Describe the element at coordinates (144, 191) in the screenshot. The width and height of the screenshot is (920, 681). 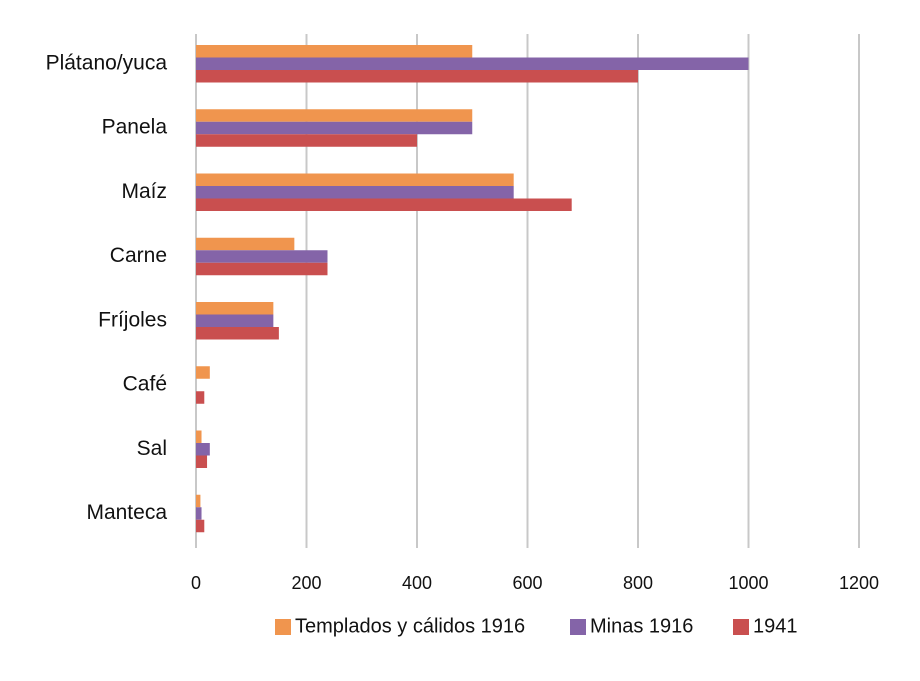
I see `category-label: Maíz` at that location.